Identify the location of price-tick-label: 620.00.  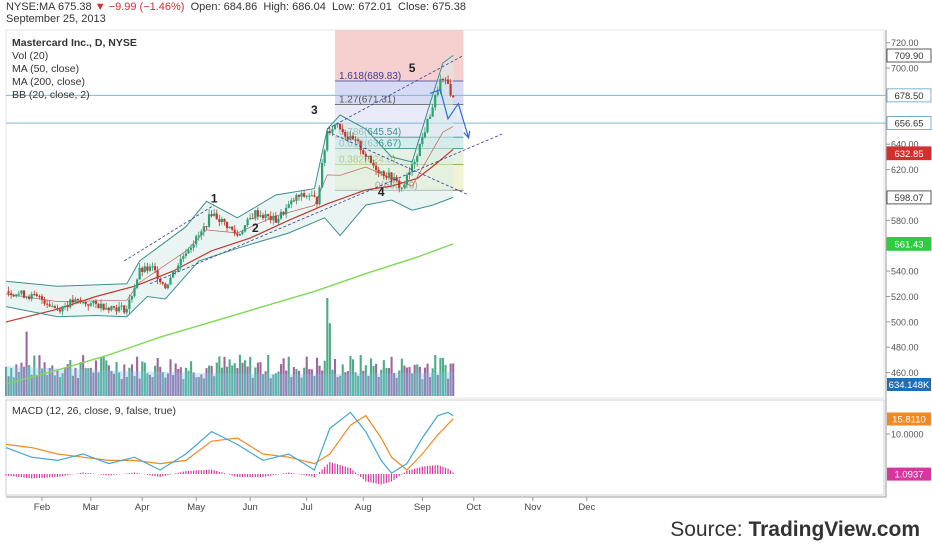
(905, 170).